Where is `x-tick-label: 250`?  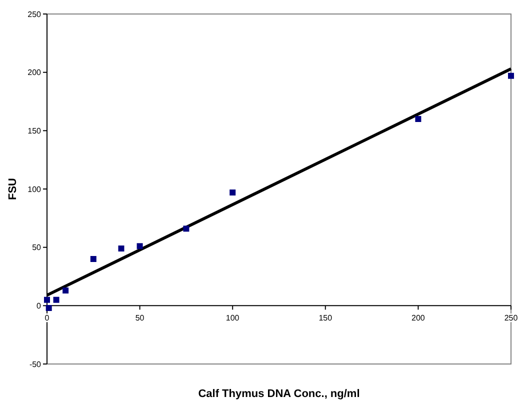 x-tick-label: 250 is located at coordinates (511, 318).